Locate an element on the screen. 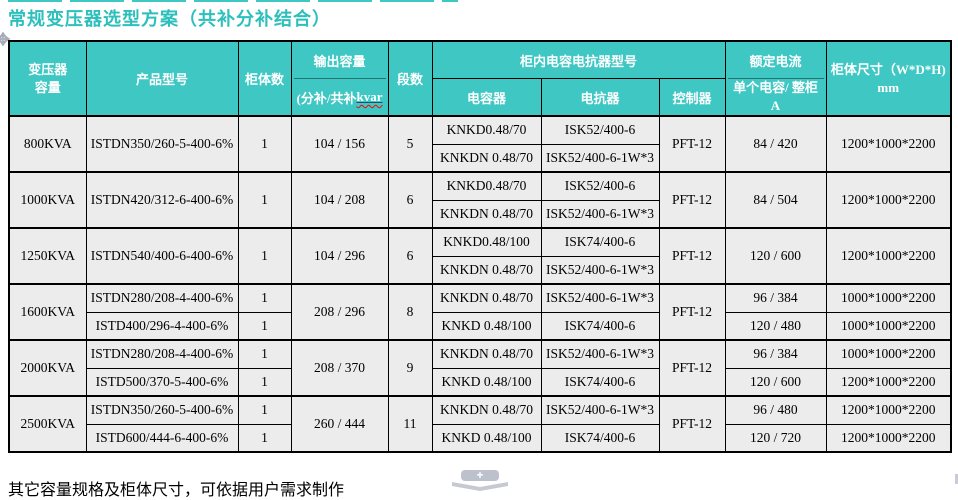 The image size is (958, 500). col-header-rated-current: 额定电流 单个电容/ 整柜 A is located at coordinates (775, 78).